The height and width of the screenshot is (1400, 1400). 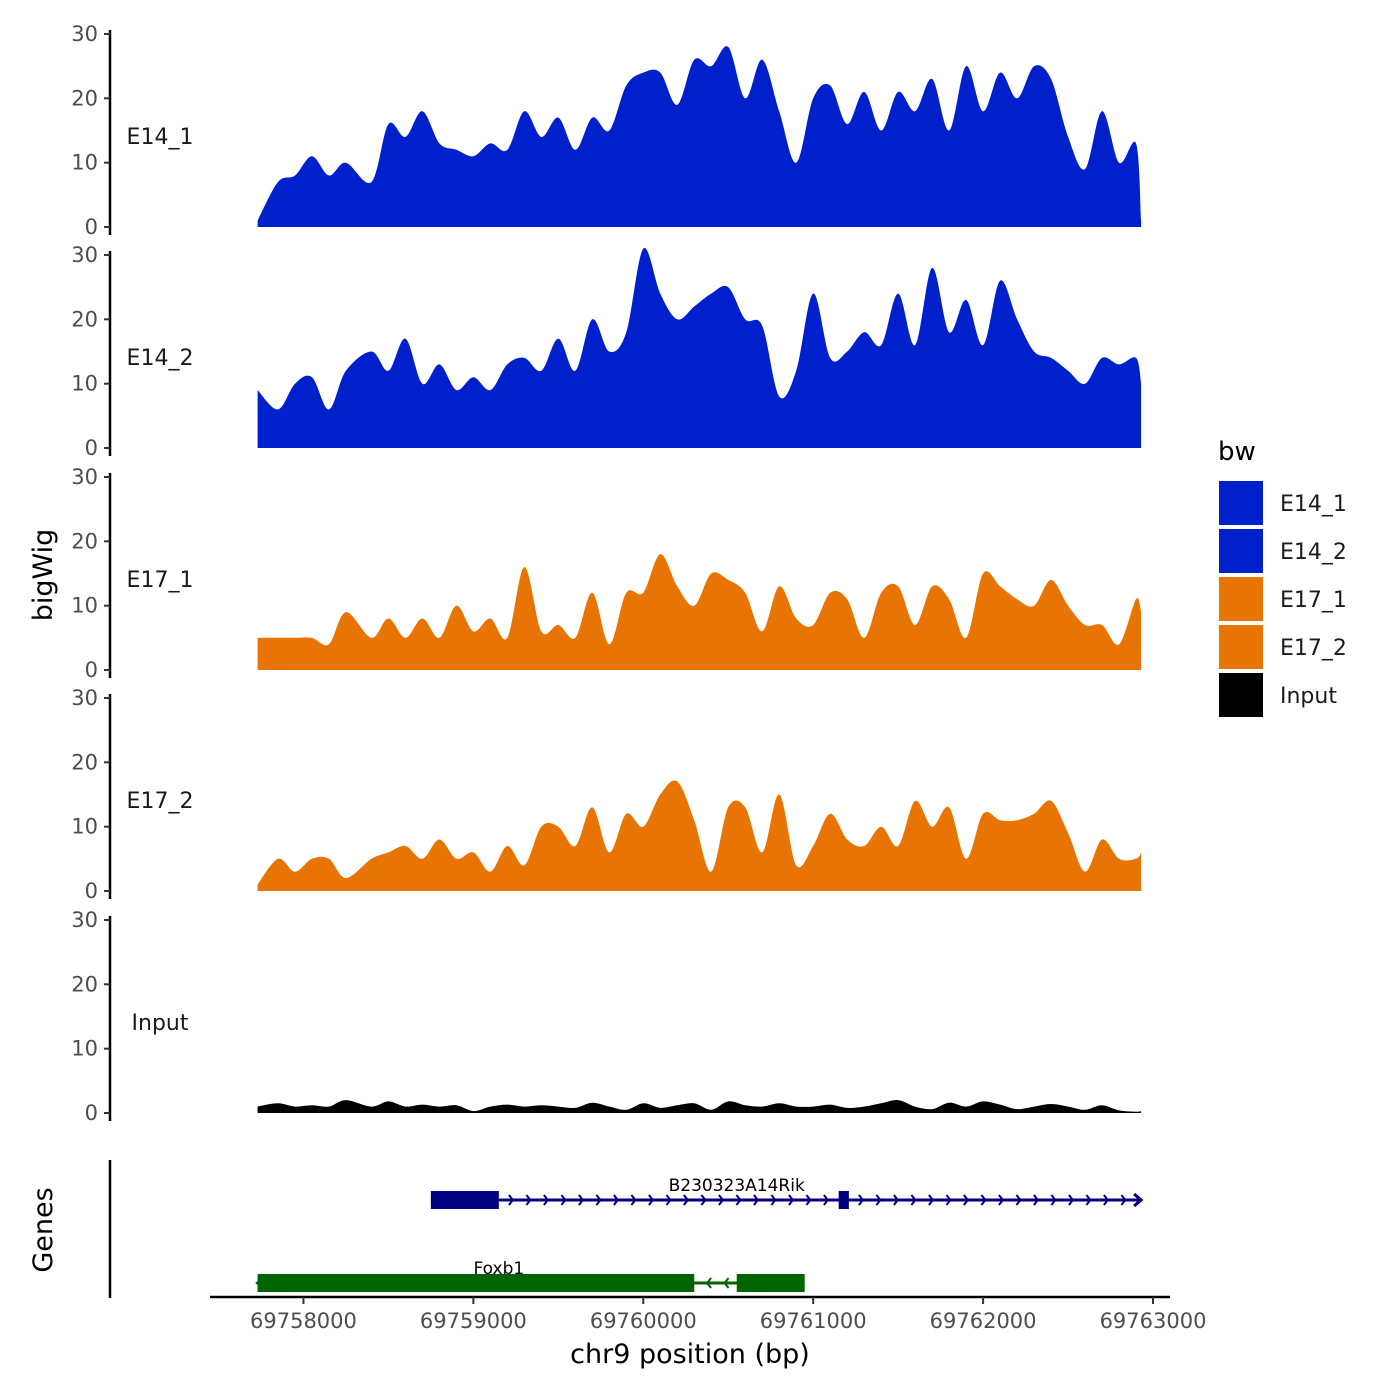 I want to click on legend-title: bw, so click(x=1237, y=452).